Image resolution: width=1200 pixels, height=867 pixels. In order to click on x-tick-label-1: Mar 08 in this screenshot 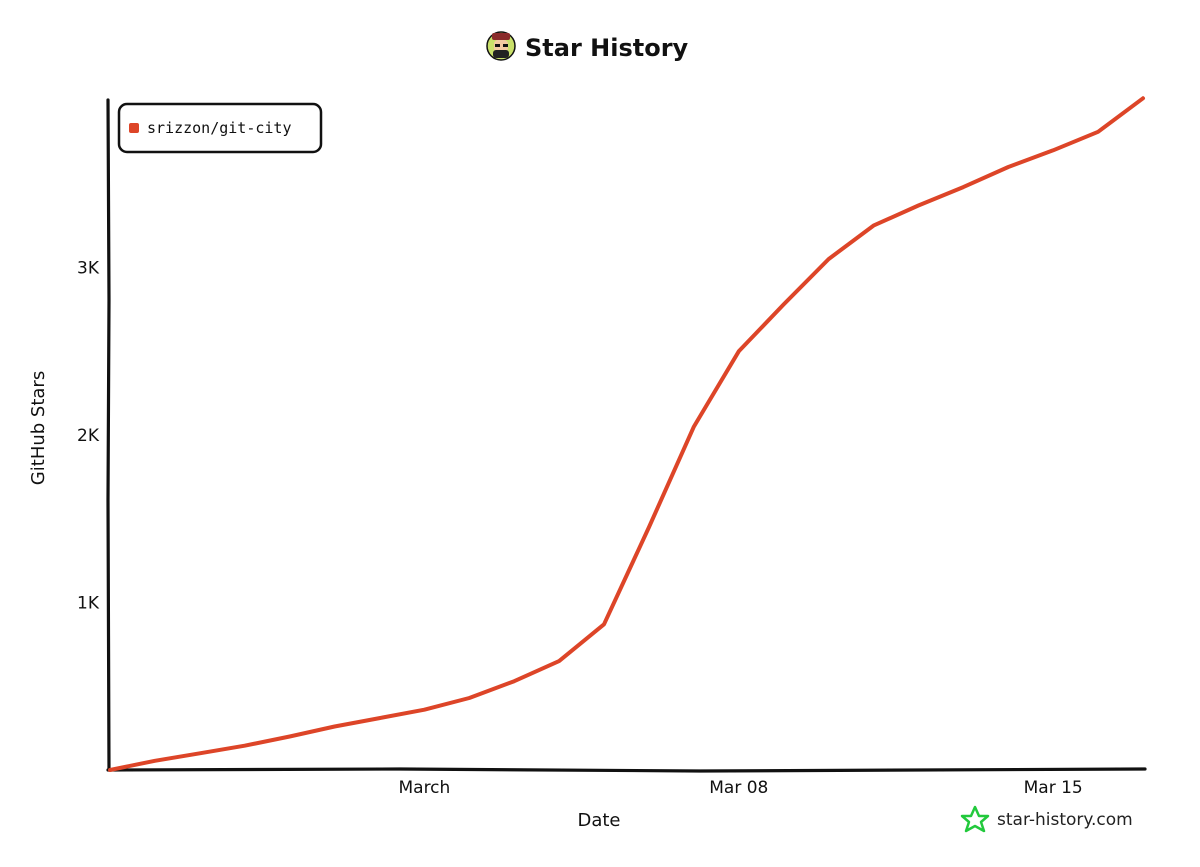, I will do `click(738, 788)`.